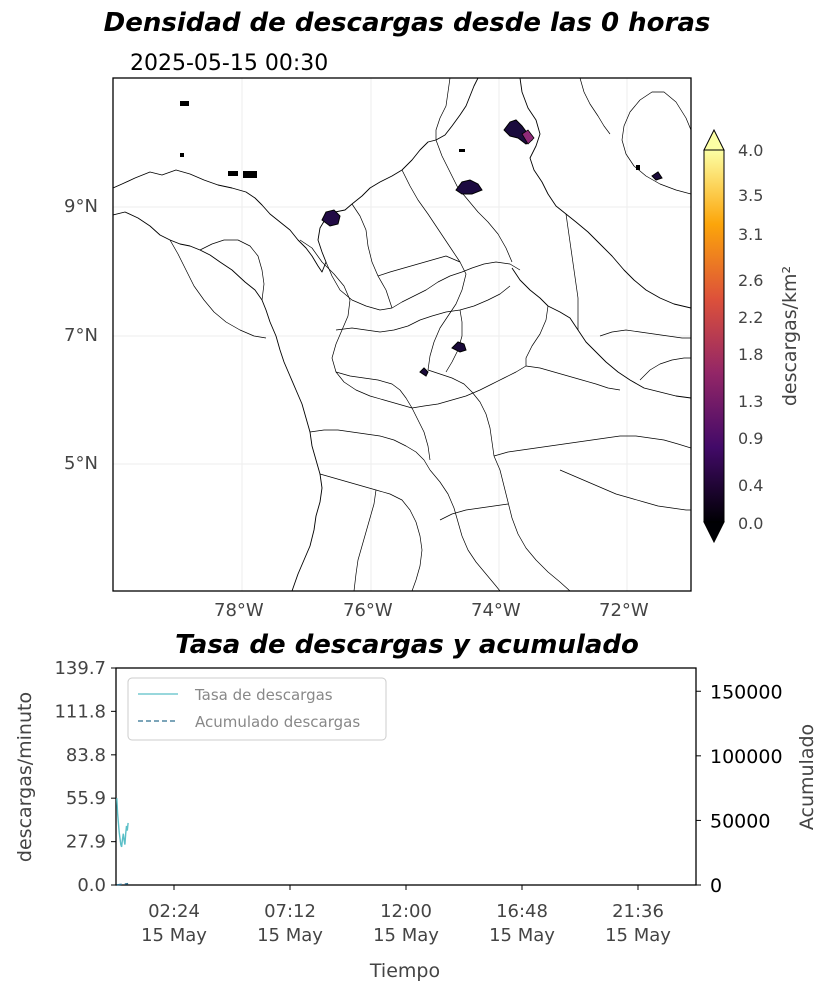 The height and width of the screenshot is (986, 832). I want to click on border-venezuela, so click(601, 333).